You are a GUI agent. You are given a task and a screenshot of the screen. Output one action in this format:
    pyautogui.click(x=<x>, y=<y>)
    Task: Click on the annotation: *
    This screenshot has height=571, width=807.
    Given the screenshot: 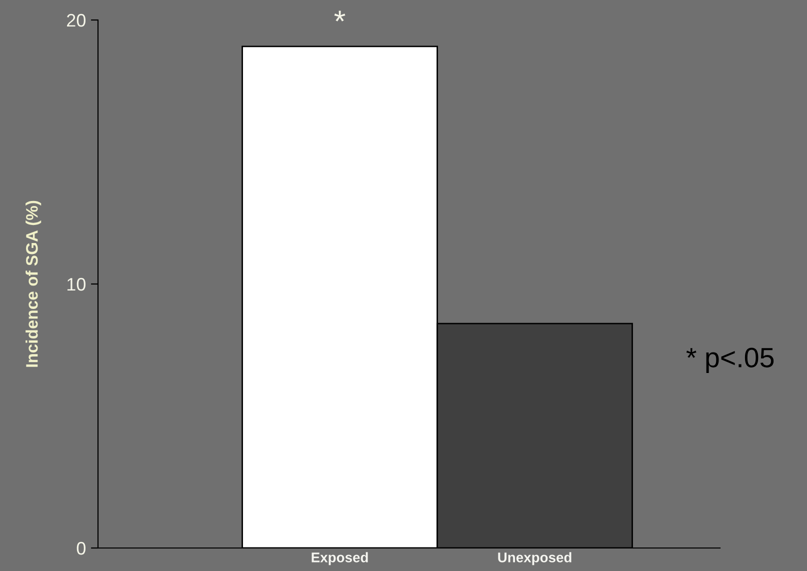 What is the action you would take?
    pyautogui.click(x=340, y=16)
    